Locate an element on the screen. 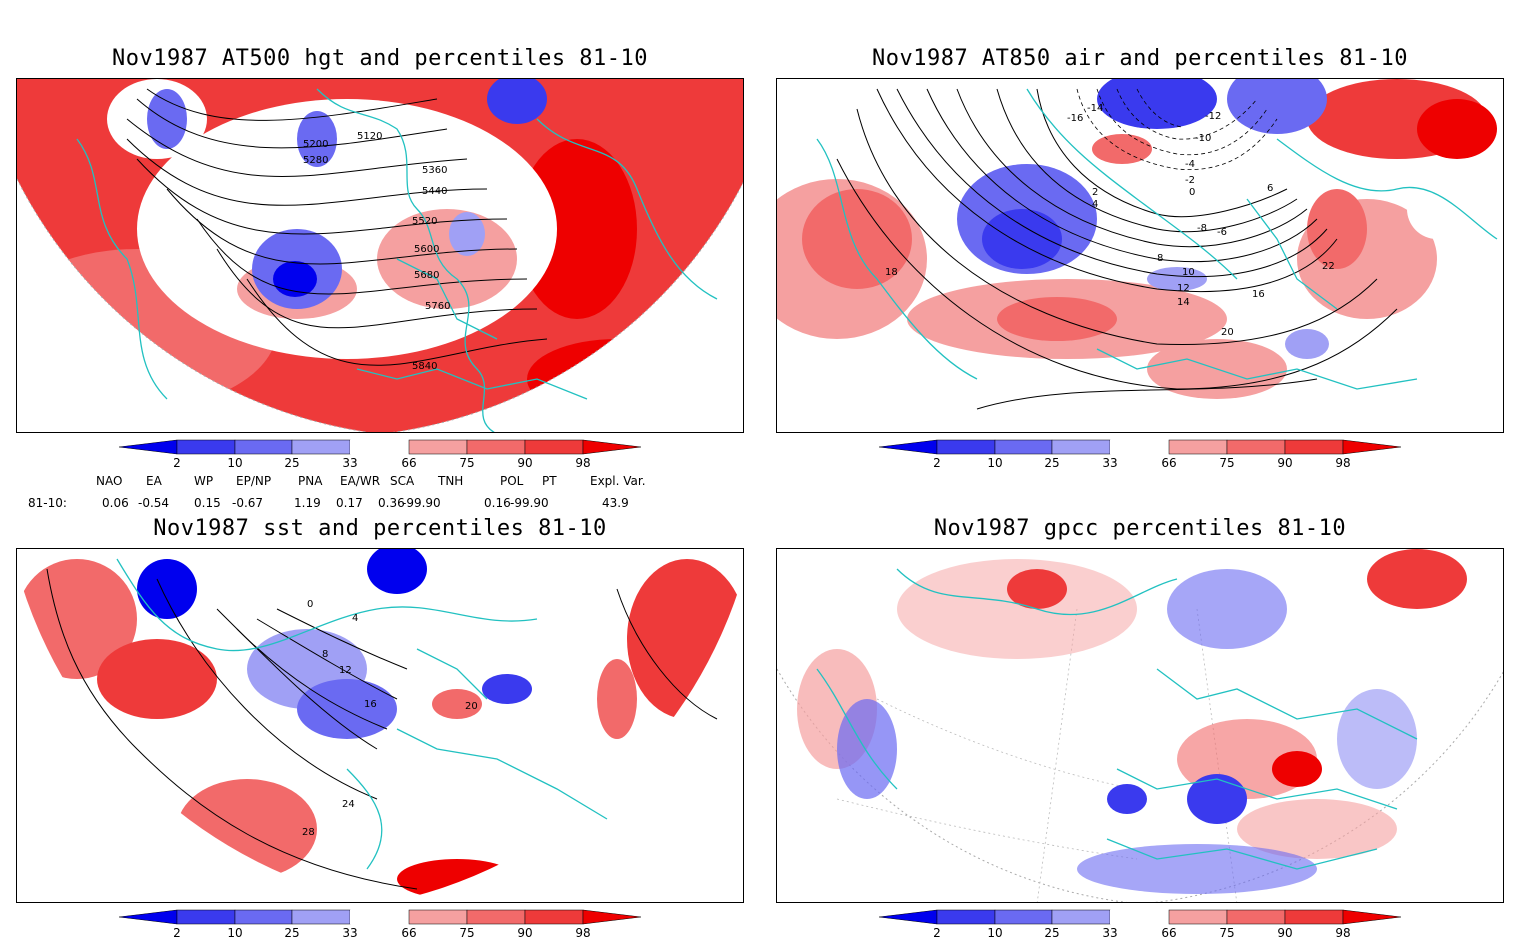 This screenshot has width=1520, height=942. contour-label: 14 is located at coordinates (1183, 302).